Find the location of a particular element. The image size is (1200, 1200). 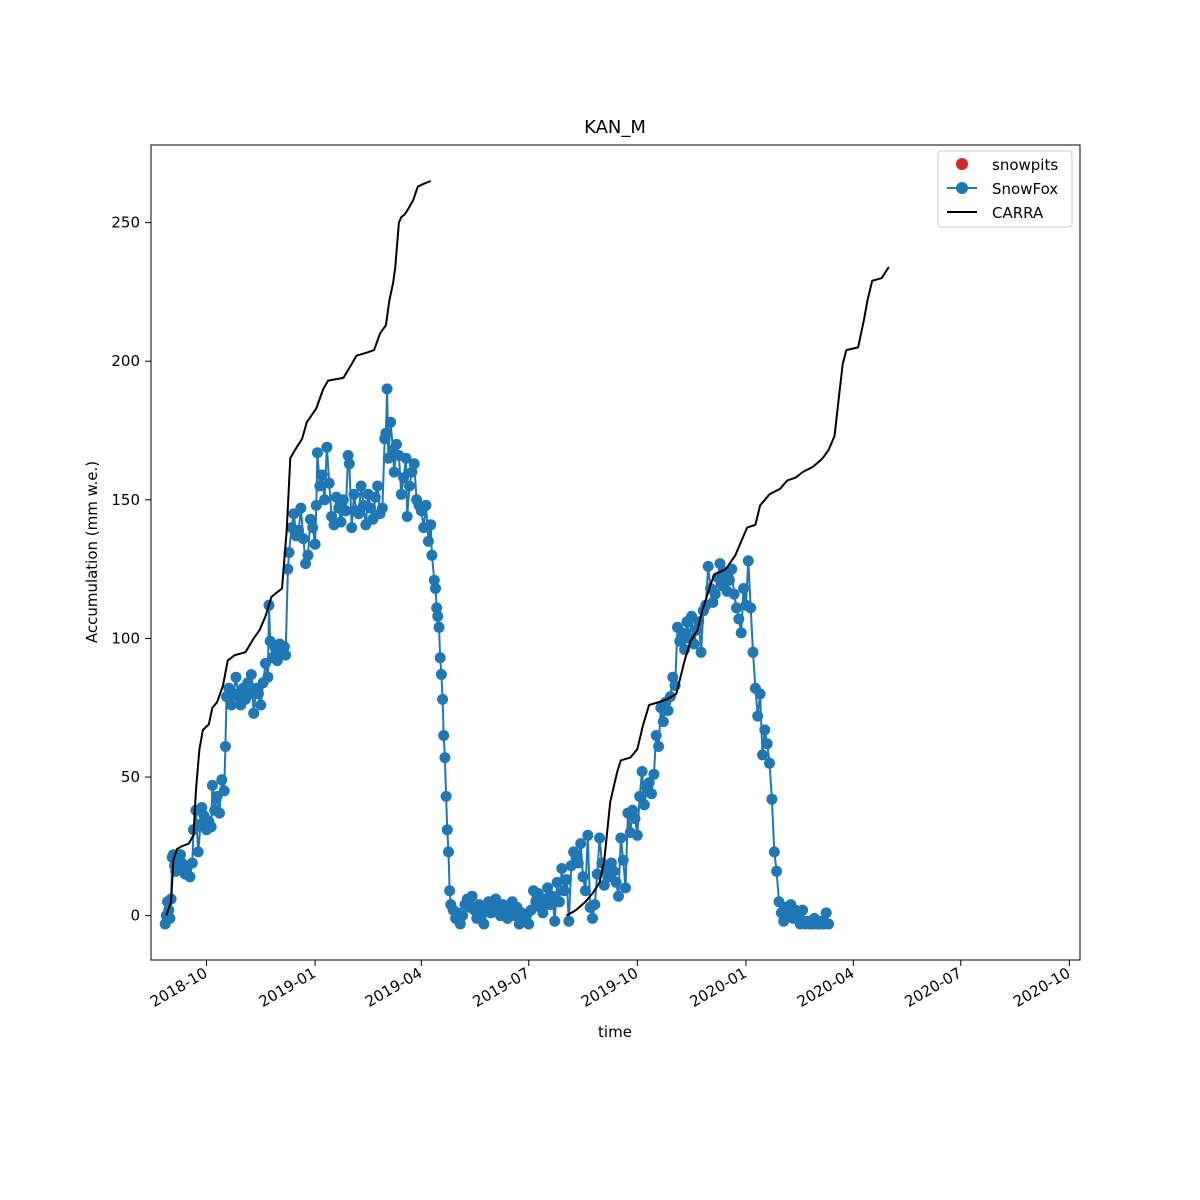

legend-box is located at coordinates (1005, 189).